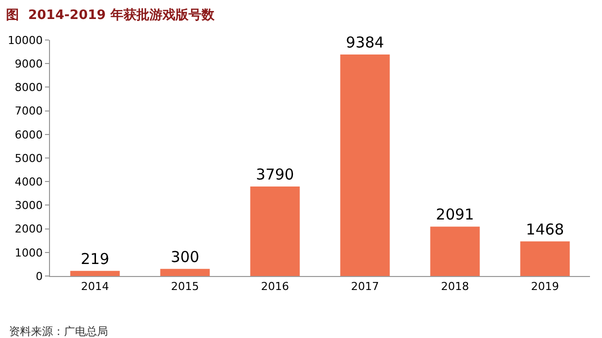 The height and width of the screenshot is (338, 602). Describe the element at coordinates (28, 229) in the screenshot. I see `y-tick-label: 2000` at that location.